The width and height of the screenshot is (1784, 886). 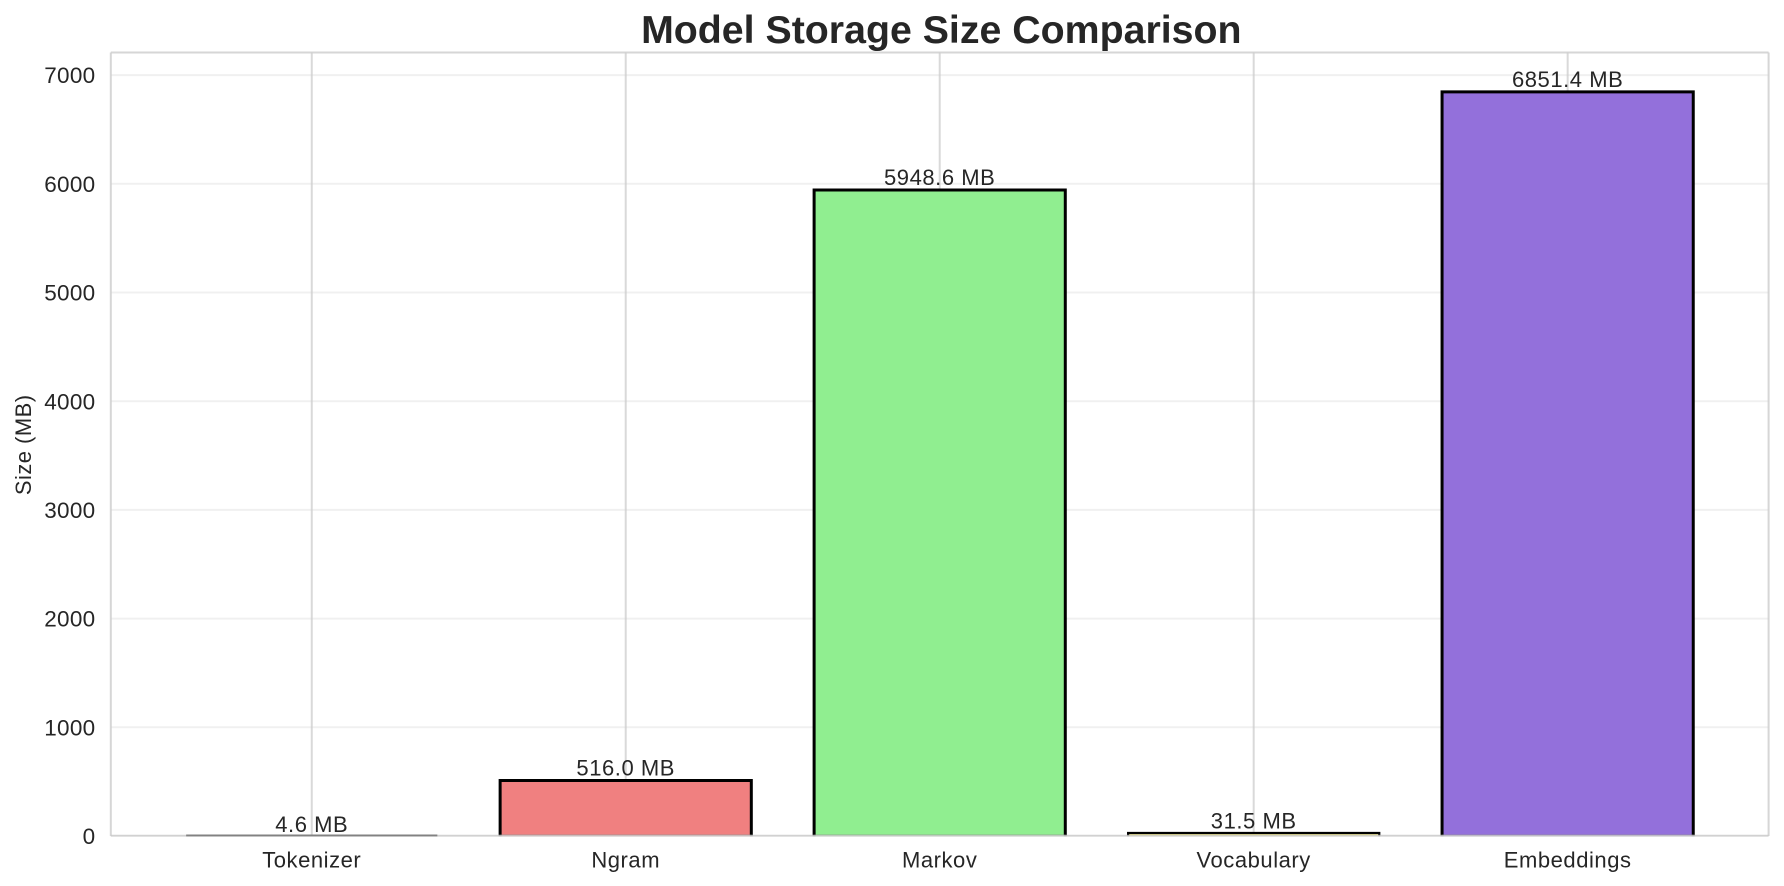 What do you see at coordinates (69, 727) in the screenshot?
I see `svg-text: 1000` at bounding box center [69, 727].